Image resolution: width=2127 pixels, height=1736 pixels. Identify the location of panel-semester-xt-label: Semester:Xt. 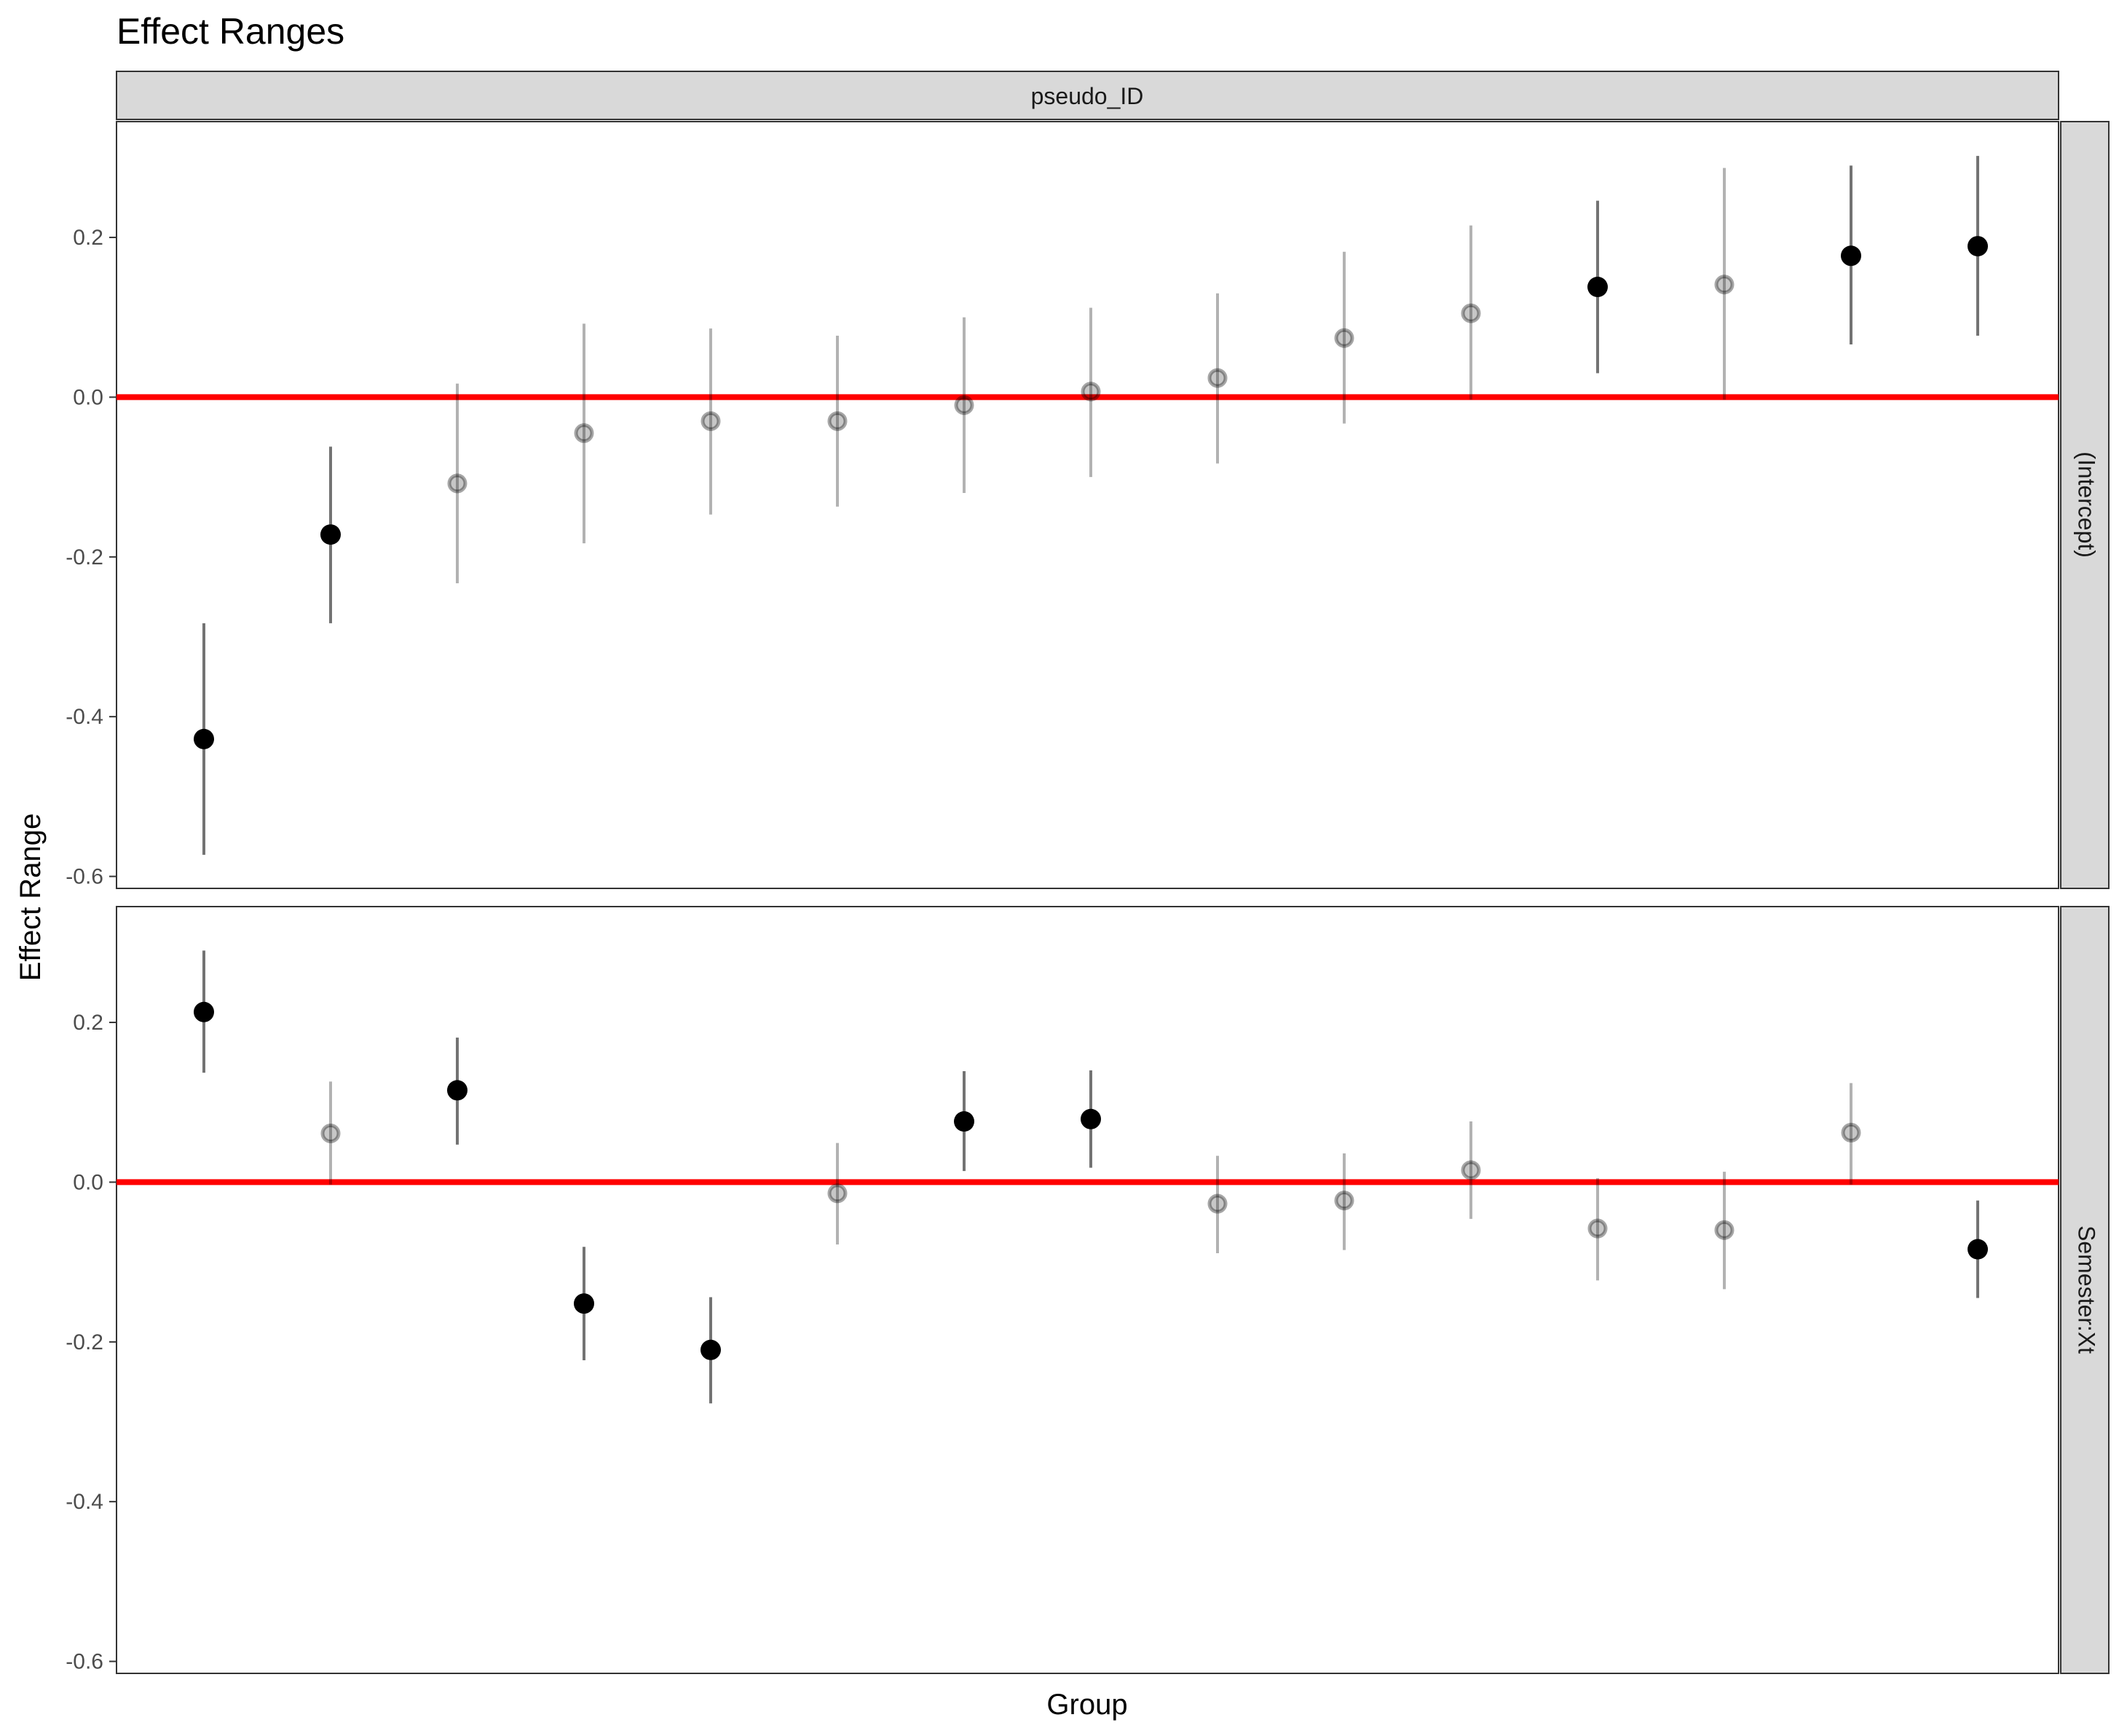
(2087, 1290).